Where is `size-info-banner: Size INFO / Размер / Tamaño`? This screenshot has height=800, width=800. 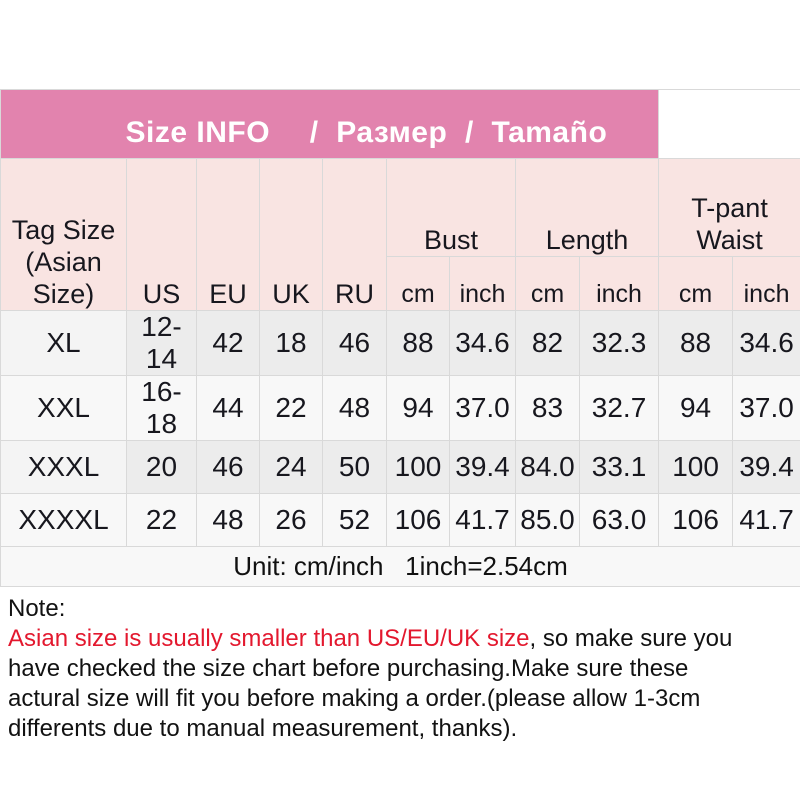 size-info-banner: Size INFO / Размер / Tamaño is located at coordinates (330, 124).